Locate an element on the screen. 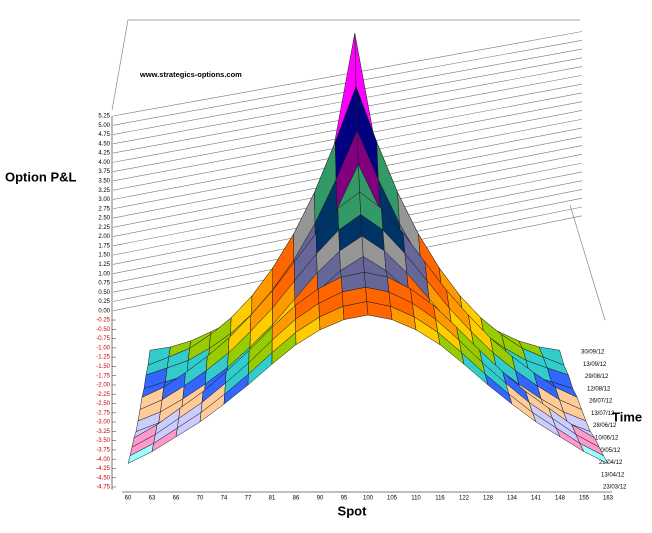  z-tick-label: 0.75 is located at coordinates (104, 284).